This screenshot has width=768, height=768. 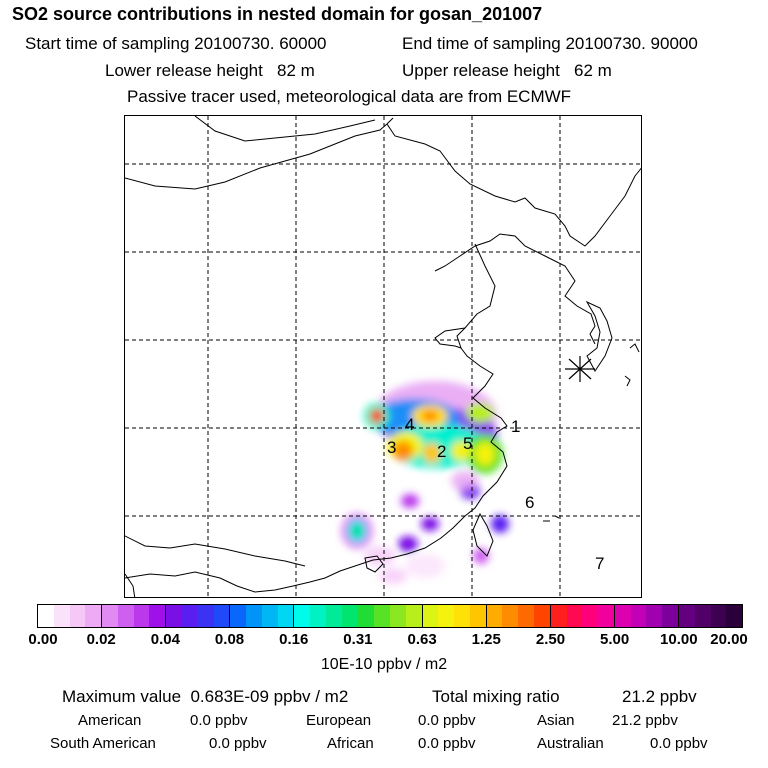 I want to click on colorbar-tick-label: 0.16, so click(x=294, y=639).